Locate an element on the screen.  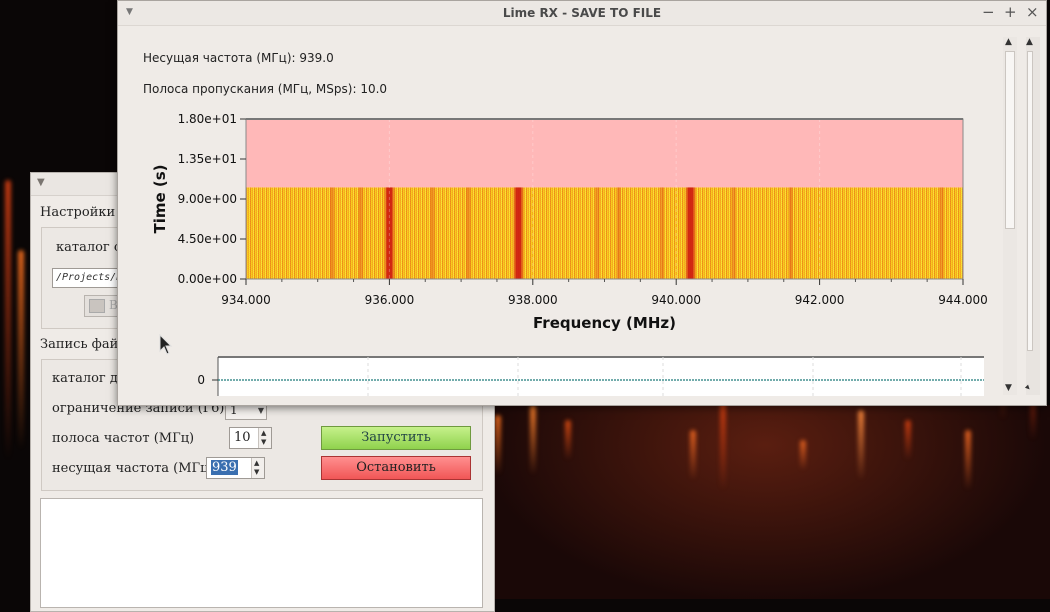
x-tick-label: 936.000 is located at coordinates (390, 300).